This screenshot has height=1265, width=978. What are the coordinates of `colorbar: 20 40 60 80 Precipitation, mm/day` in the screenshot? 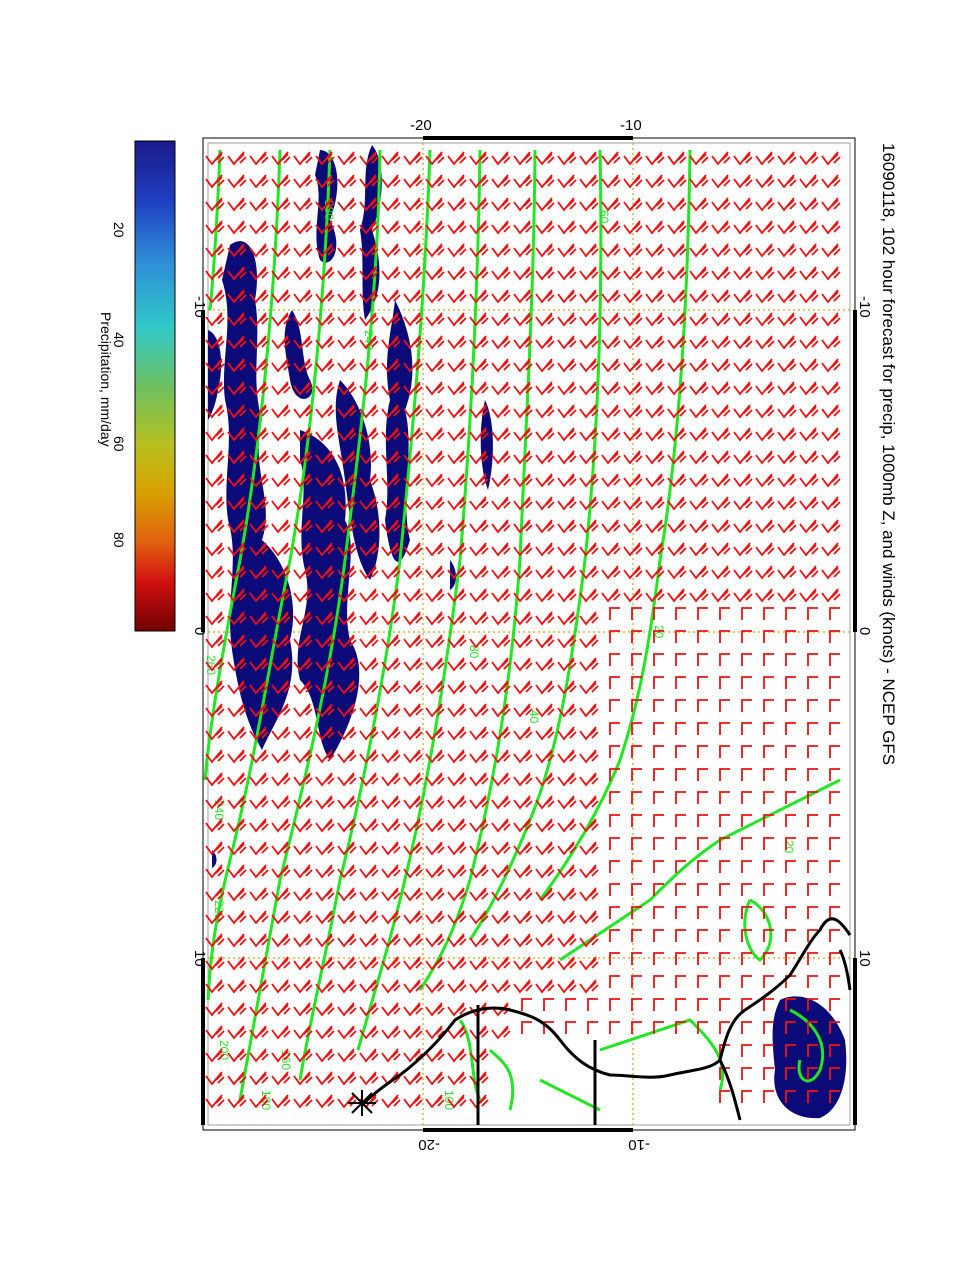 It's located at (137, 386).